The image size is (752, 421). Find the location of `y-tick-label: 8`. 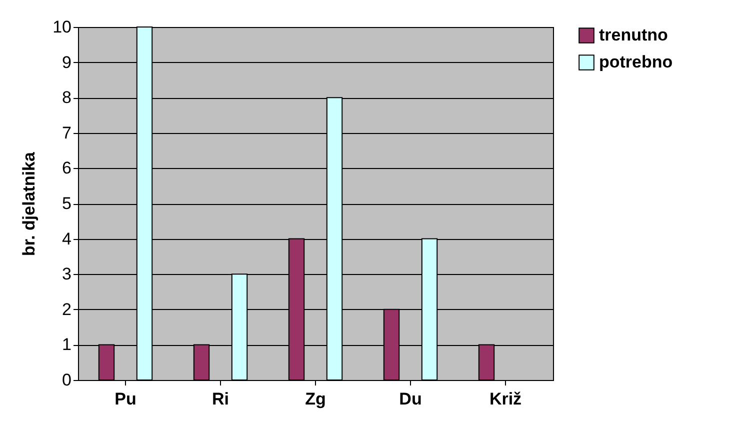

y-tick-label: 8 is located at coordinates (67, 98).